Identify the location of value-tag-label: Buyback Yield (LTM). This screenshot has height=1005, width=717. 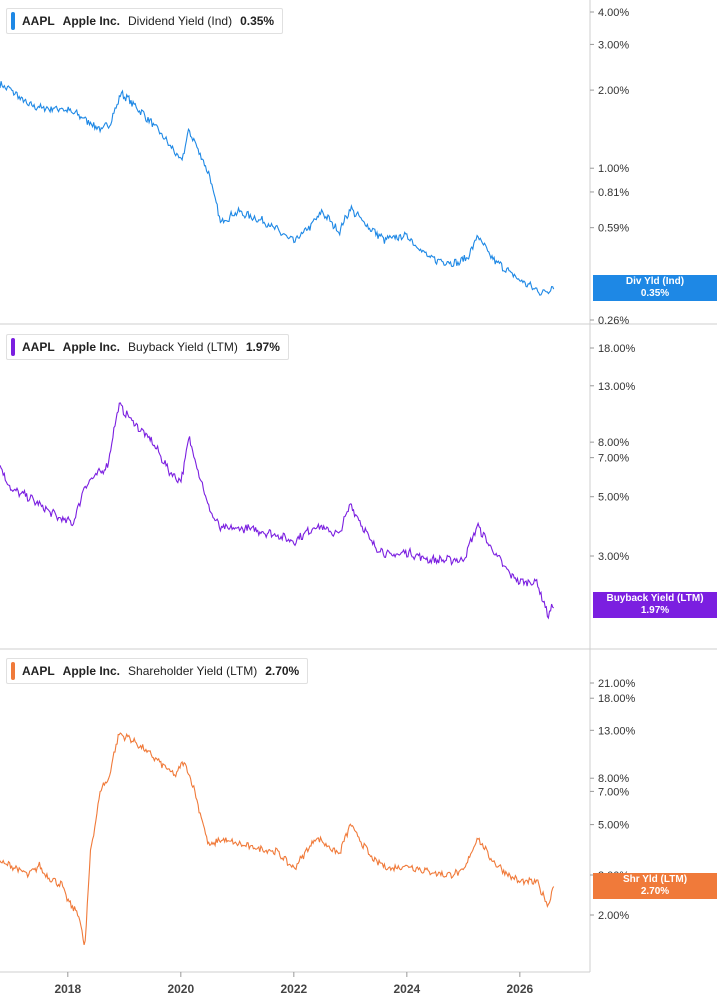
(655, 598).